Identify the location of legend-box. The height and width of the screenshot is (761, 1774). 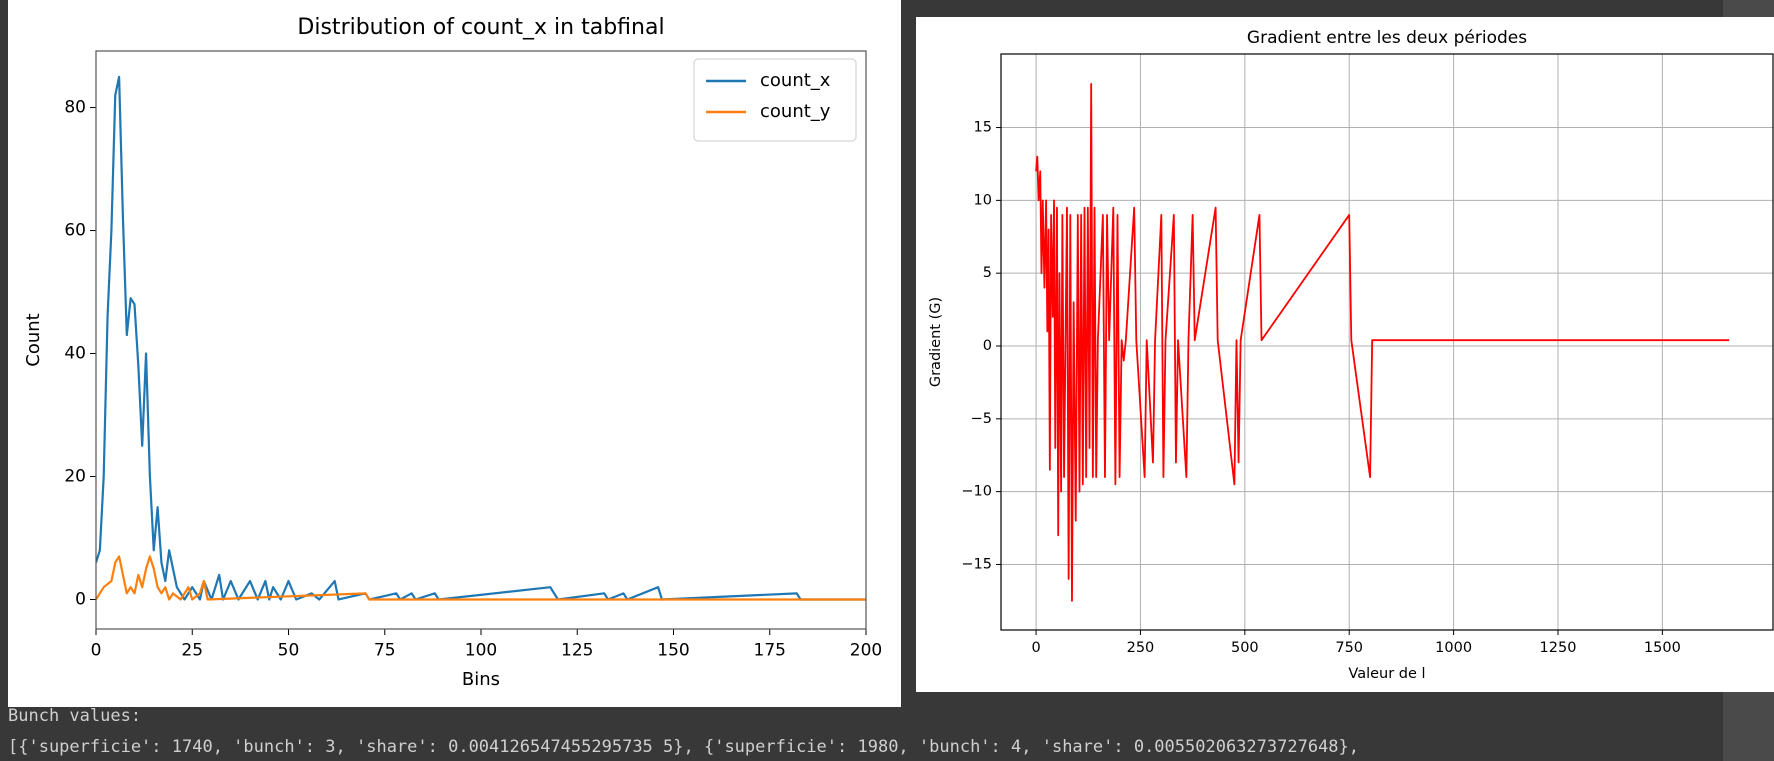
(775, 100).